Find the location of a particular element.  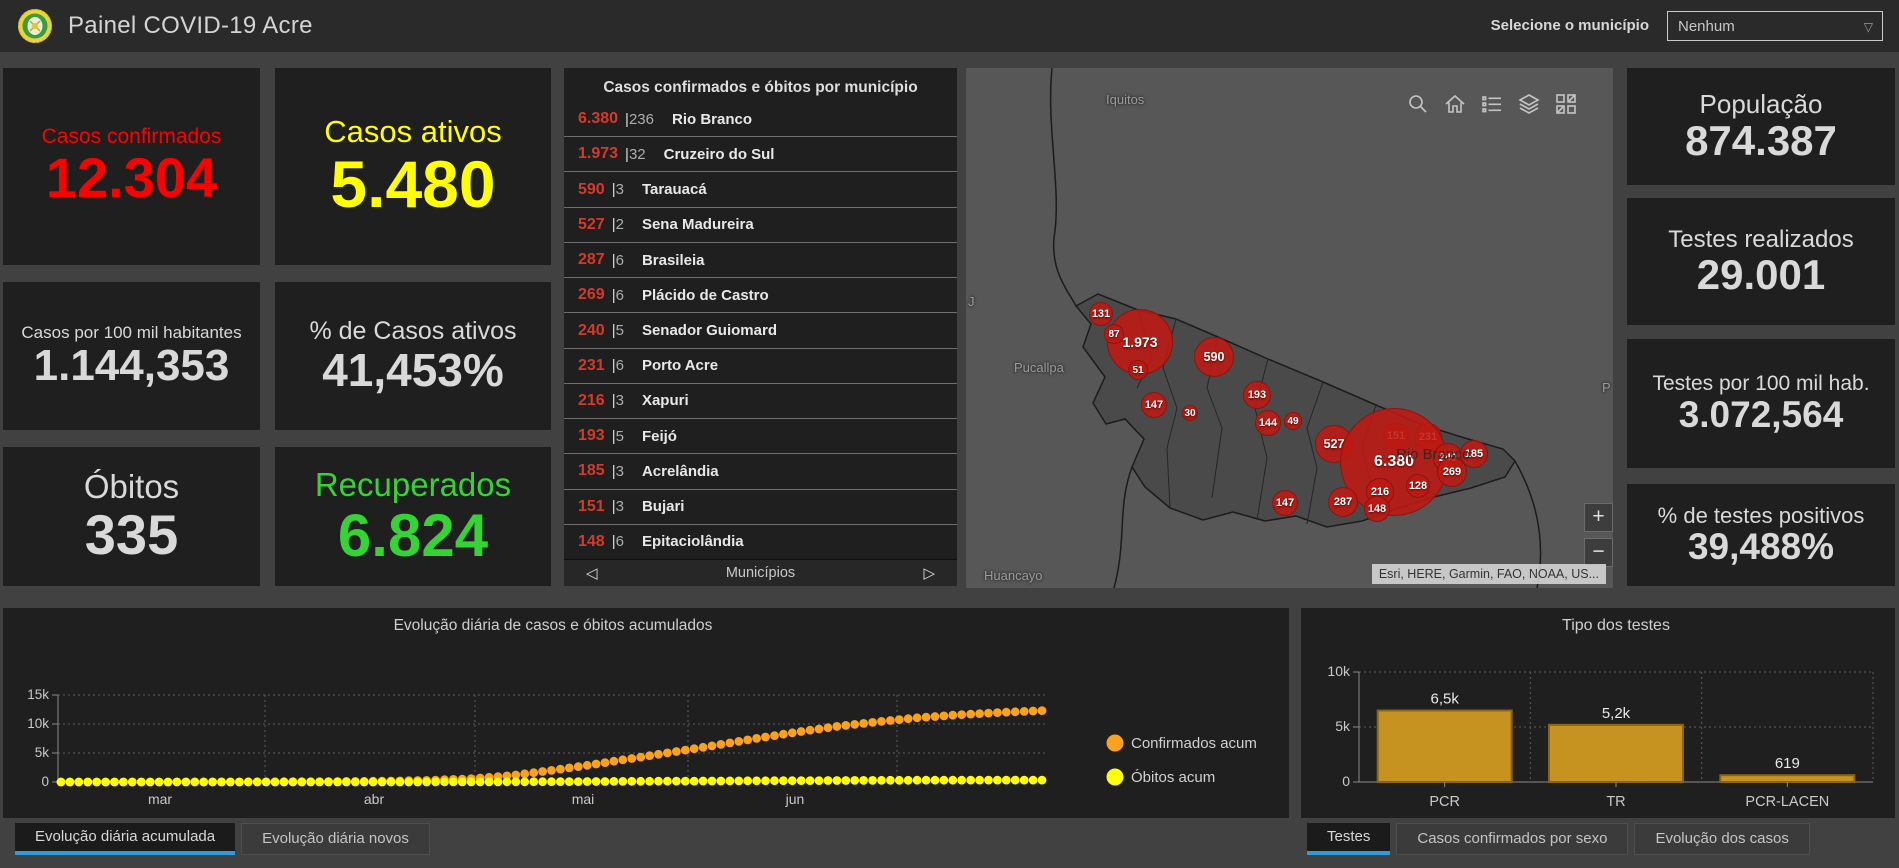

chevron-down-icon: ▽ is located at coordinates (1868, 27).